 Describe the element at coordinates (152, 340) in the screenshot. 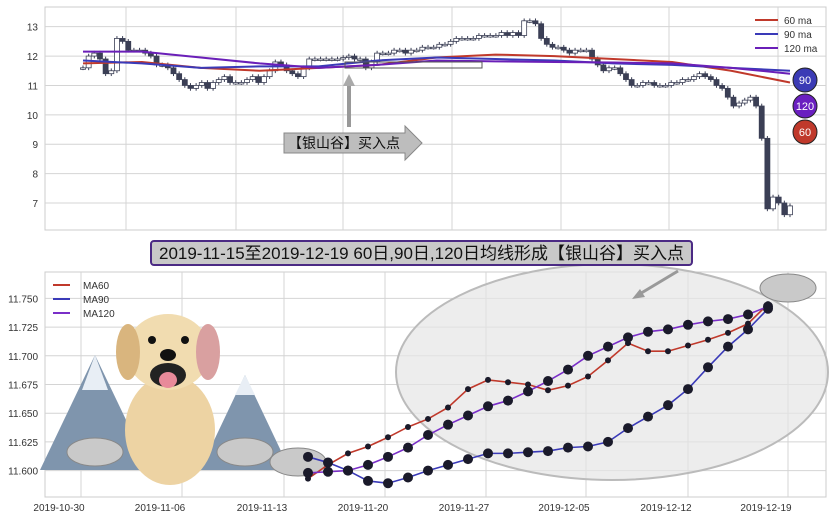

I see `dog-eye` at that location.